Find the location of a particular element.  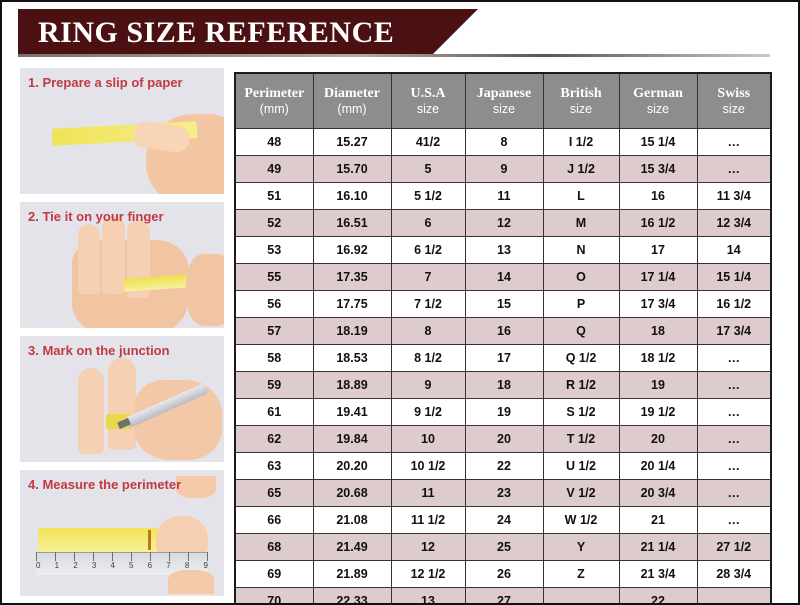

cell-diameter: 19.84 is located at coordinates (352, 439).